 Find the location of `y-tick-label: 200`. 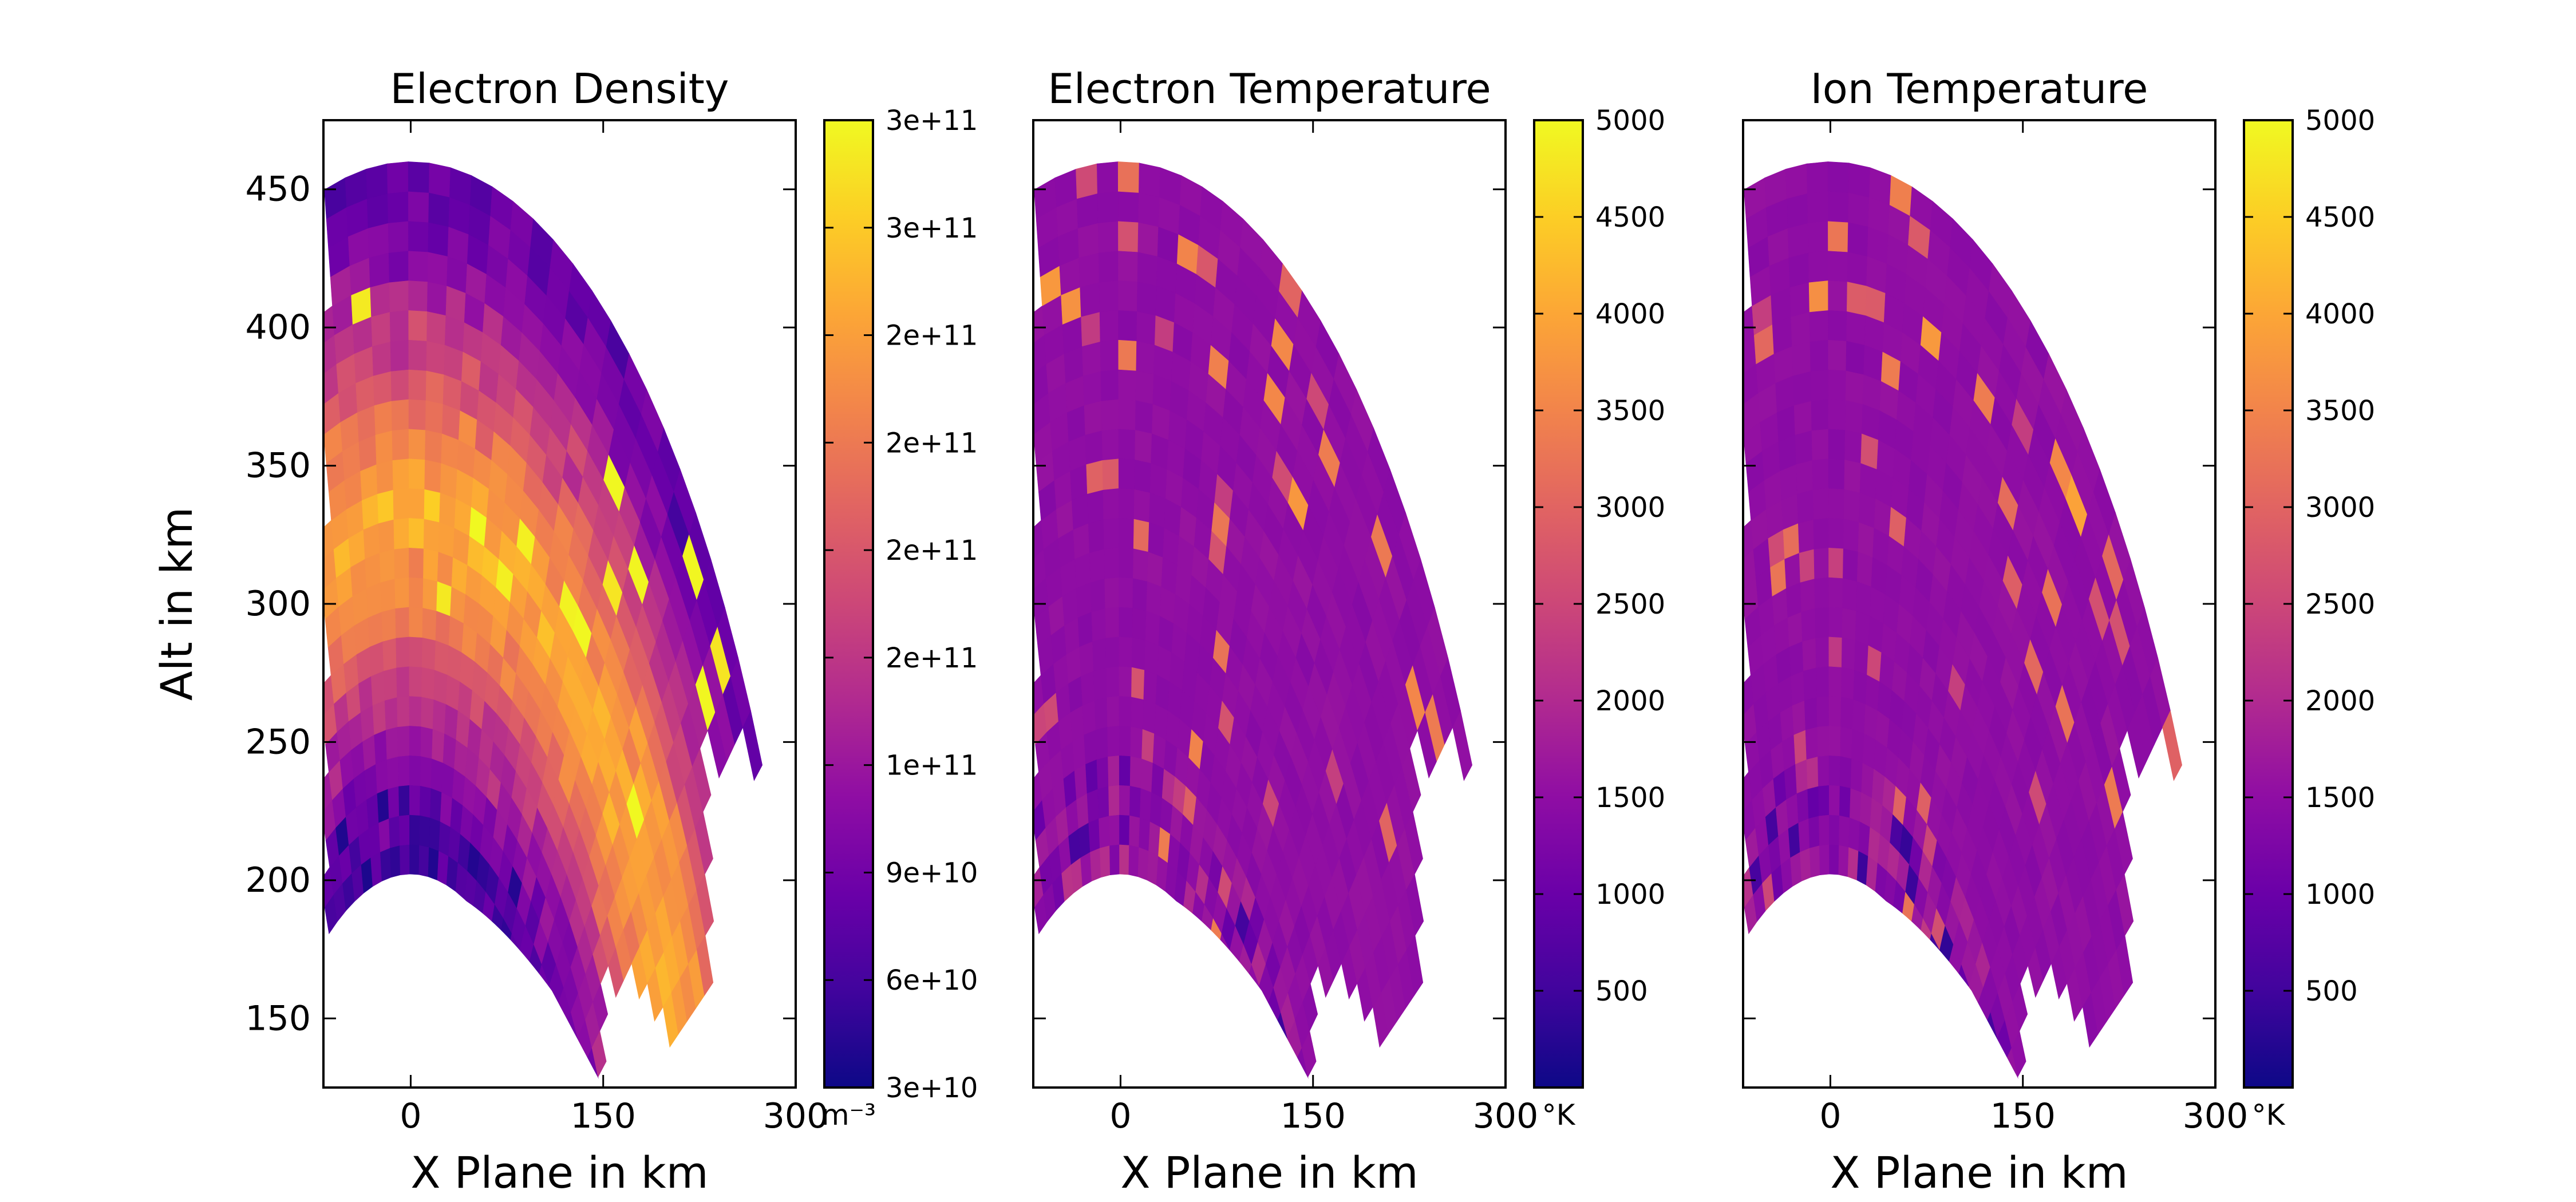

y-tick-label: 200 is located at coordinates (278, 880).